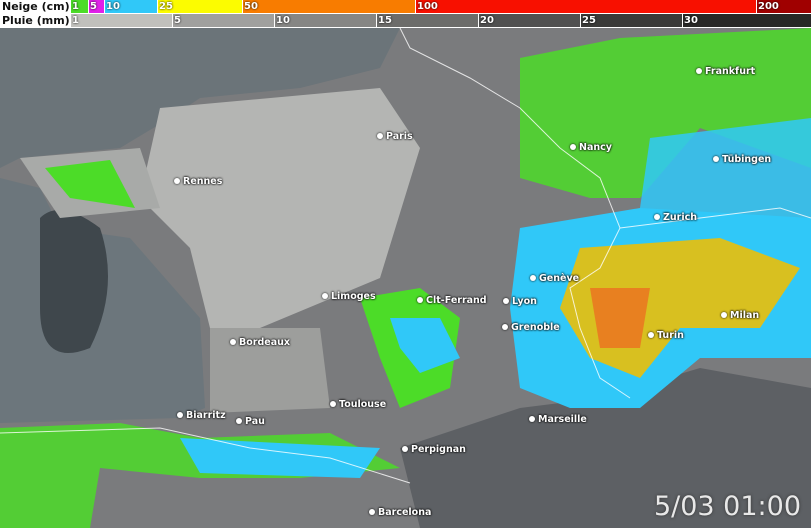 This screenshot has height=528, width=811. Describe the element at coordinates (427, 20) in the screenshot. I see `rain-legend-step: 15` at that location.